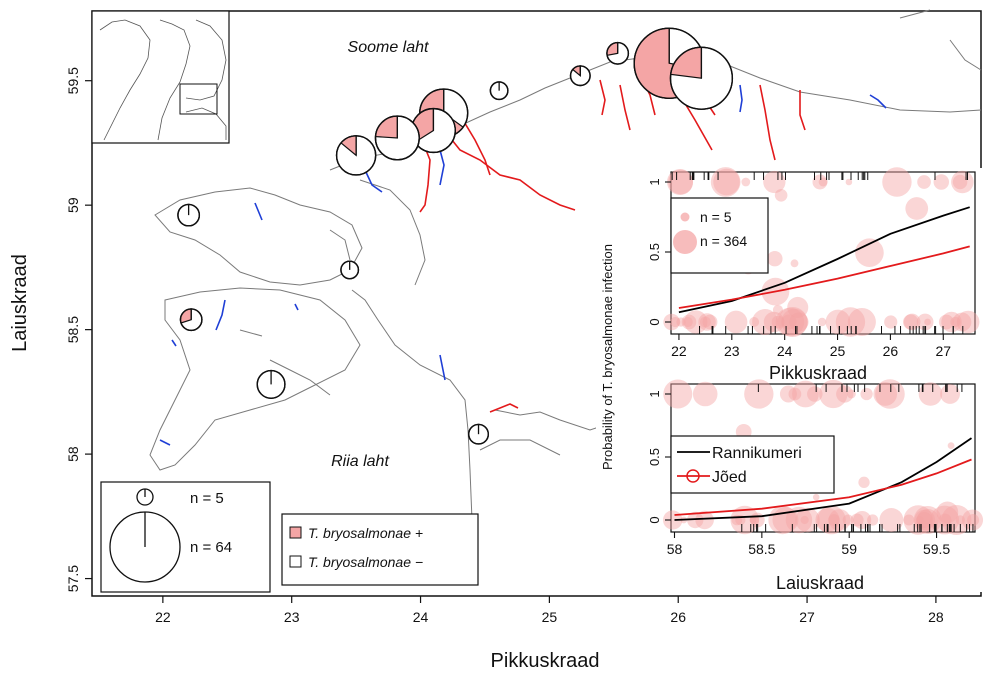 This screenshot has width=987, height=673. What do you see at coordinates (838, 351) in the screenshot?
I see `top-x-tick-label: 25` at bounding box center [838, 351].